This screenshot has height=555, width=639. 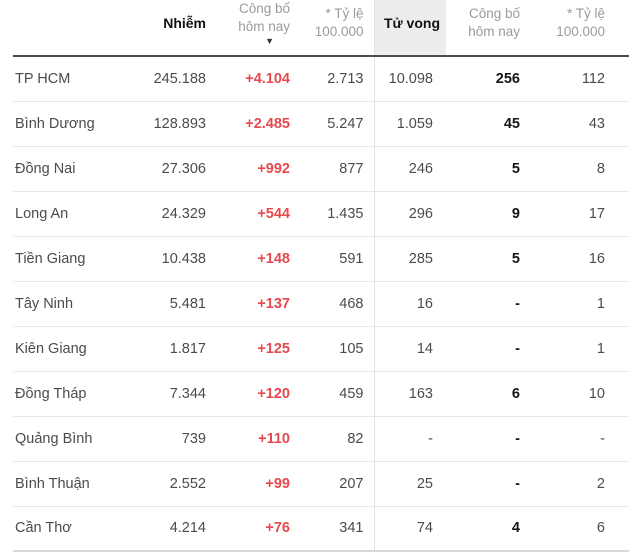 What do you see at coordinates (581, 124) in the screenshot?
I see `deaths-rate-cell: 43` at bounding box center [581, 124].